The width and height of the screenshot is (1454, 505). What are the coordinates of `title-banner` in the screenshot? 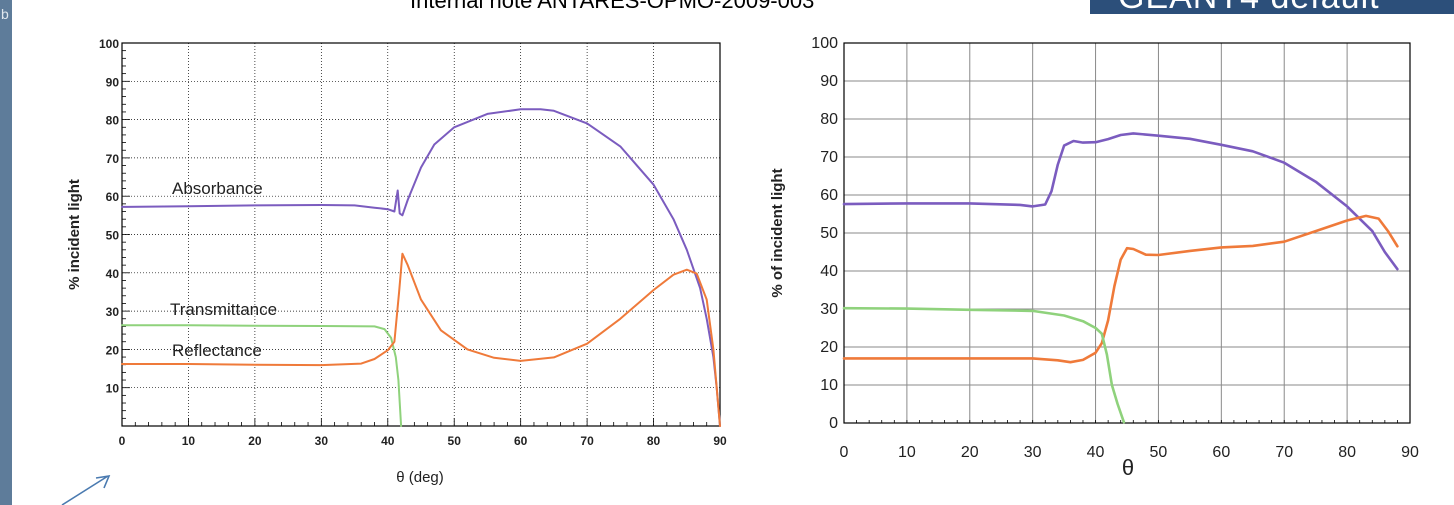 It's located at (1272, 7).